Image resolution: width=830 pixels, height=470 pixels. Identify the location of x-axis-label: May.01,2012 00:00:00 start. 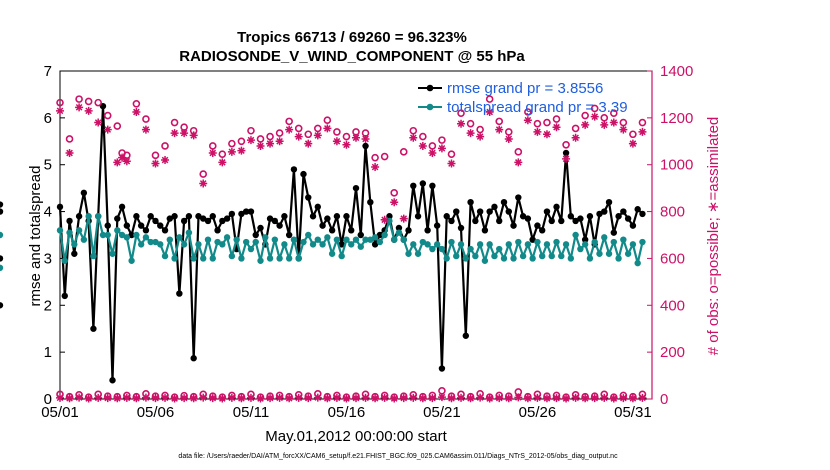
(356, 436).